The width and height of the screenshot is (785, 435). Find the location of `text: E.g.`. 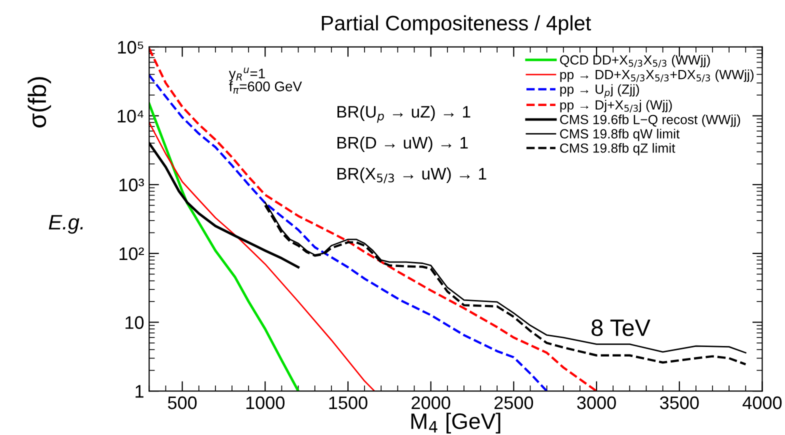

text: E.g. is located at coordinates (65, 224).